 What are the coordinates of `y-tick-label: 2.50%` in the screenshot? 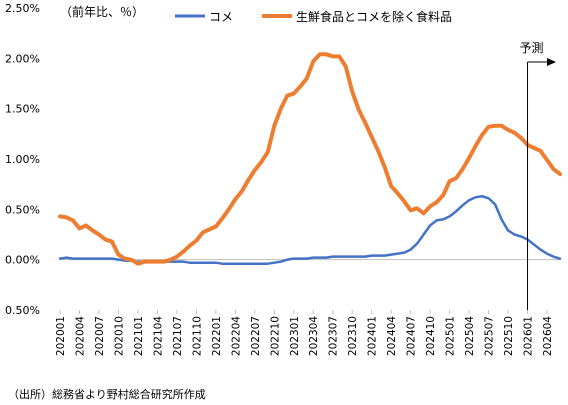 It's located at (22, 8).